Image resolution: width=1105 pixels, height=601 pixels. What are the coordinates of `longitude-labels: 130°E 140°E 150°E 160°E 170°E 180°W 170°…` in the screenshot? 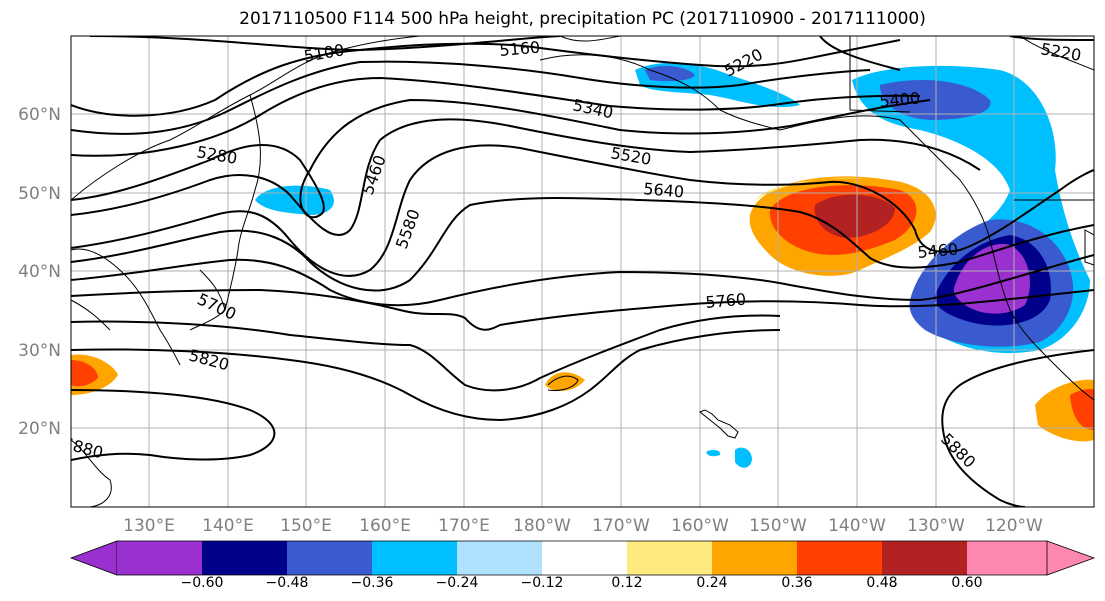 It's located at (583, 526).